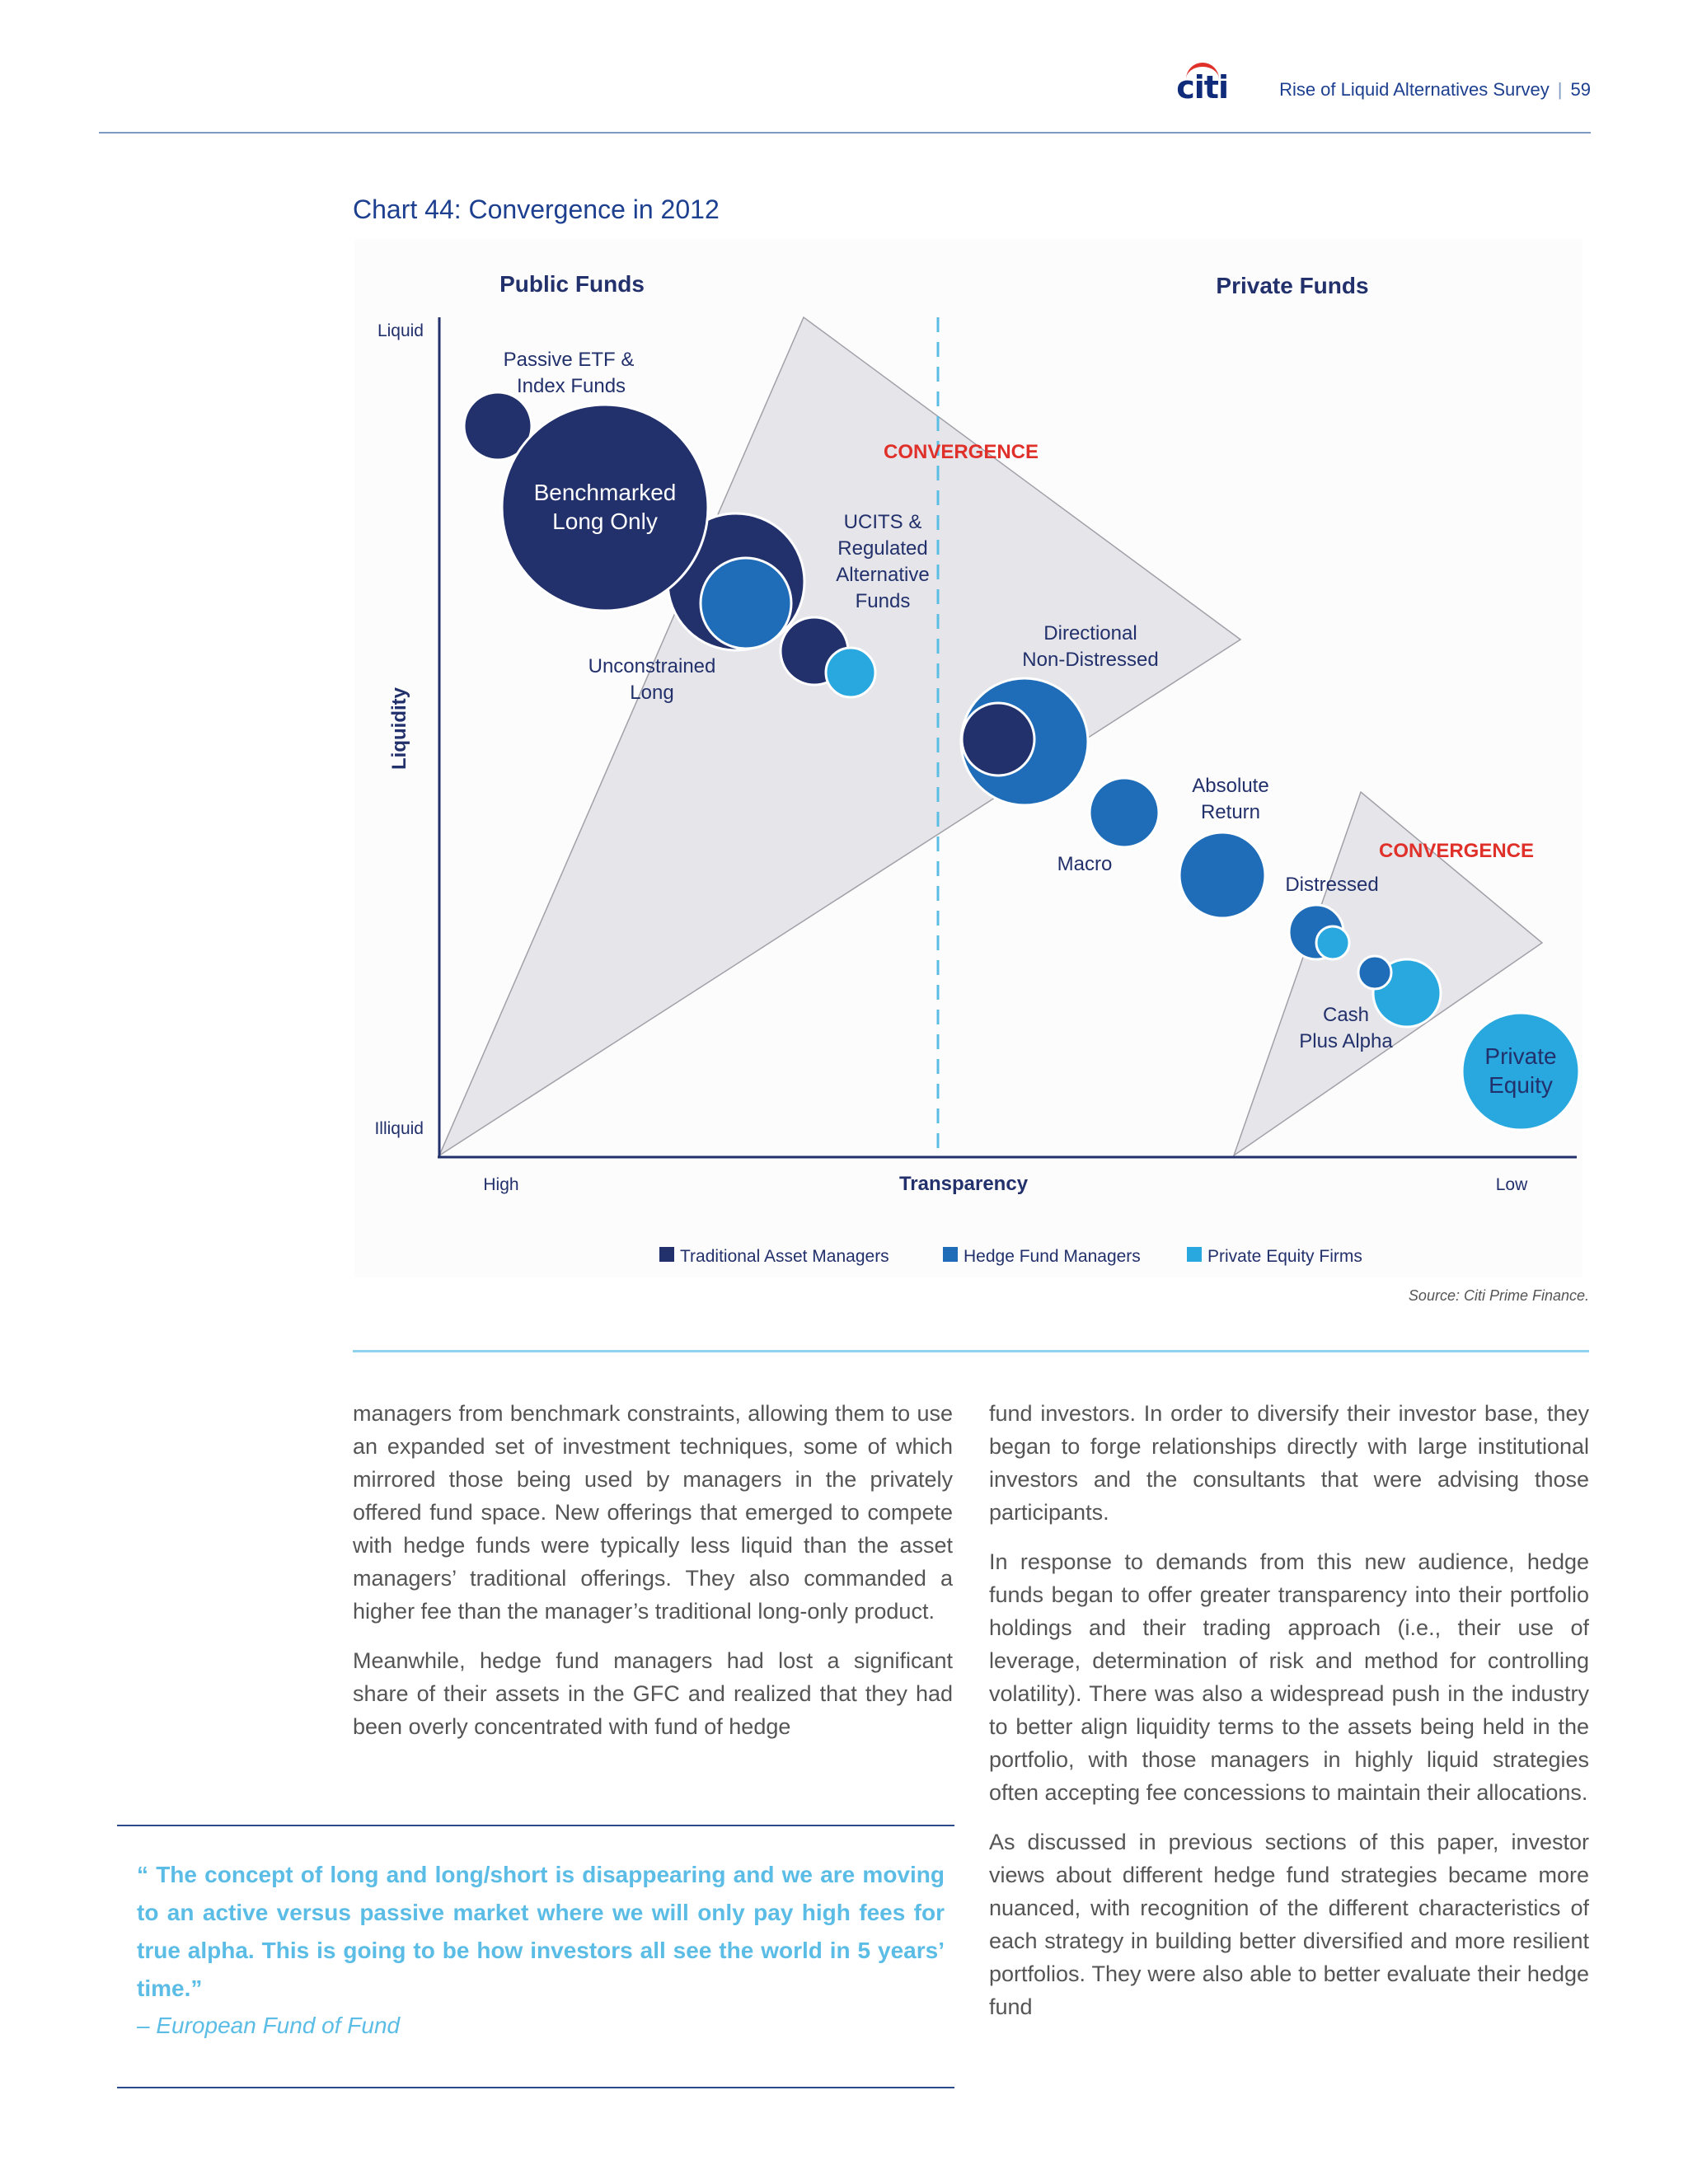 Image resolution: width=1688 pixels, height=2184 pixels. I want to click on bubble-distressed-pe, so click(1333, 943).